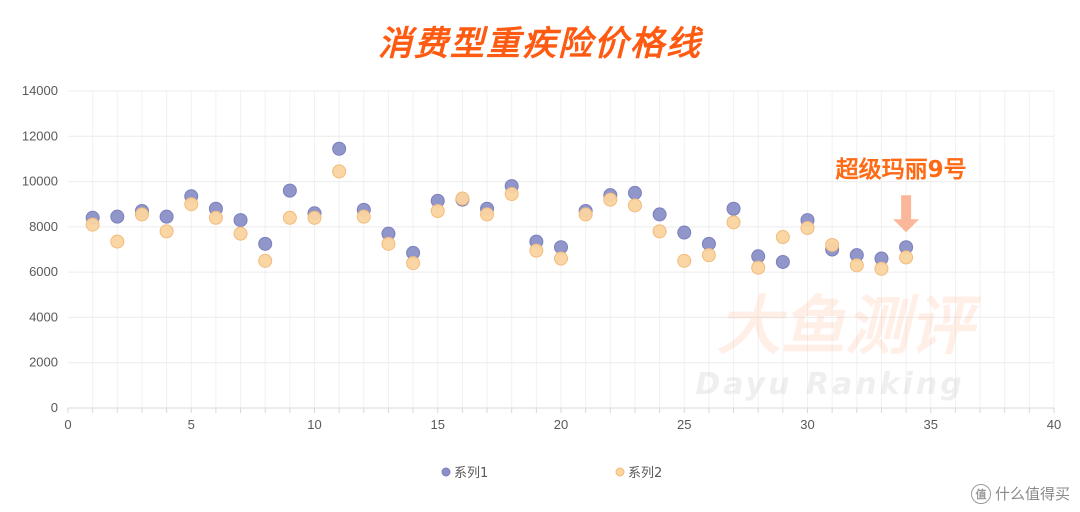 This screenshot has width=1080, height=512. What do you see at coordinates (906, 214) in the screenshot?
I see `arrow-down-icon` at bounding box center [906, 214].